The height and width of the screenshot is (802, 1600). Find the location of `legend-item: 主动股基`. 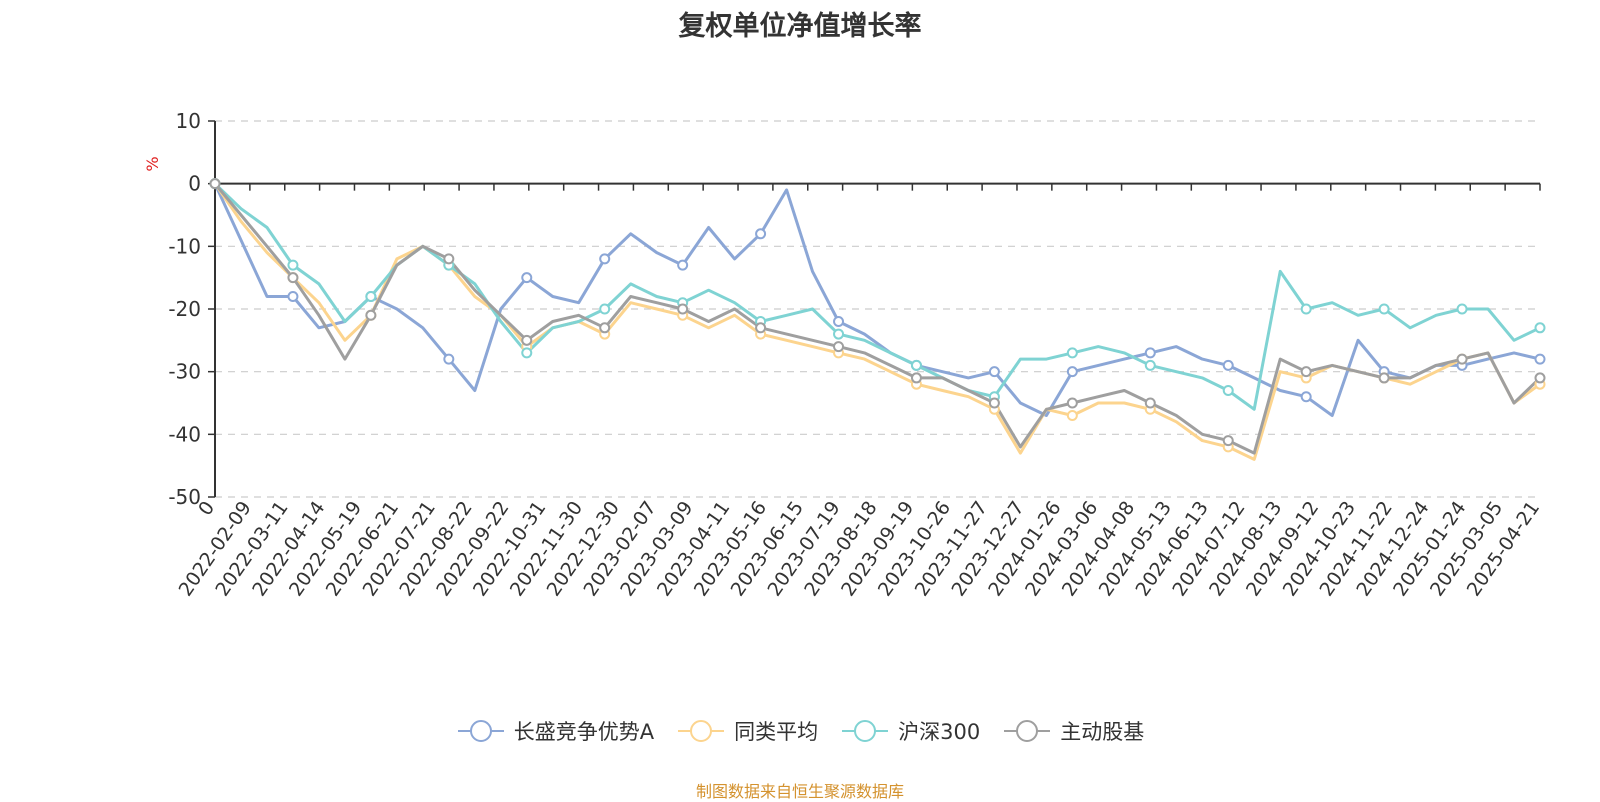

legend-item: 主动股基 is located at coordinates (1073, 731).